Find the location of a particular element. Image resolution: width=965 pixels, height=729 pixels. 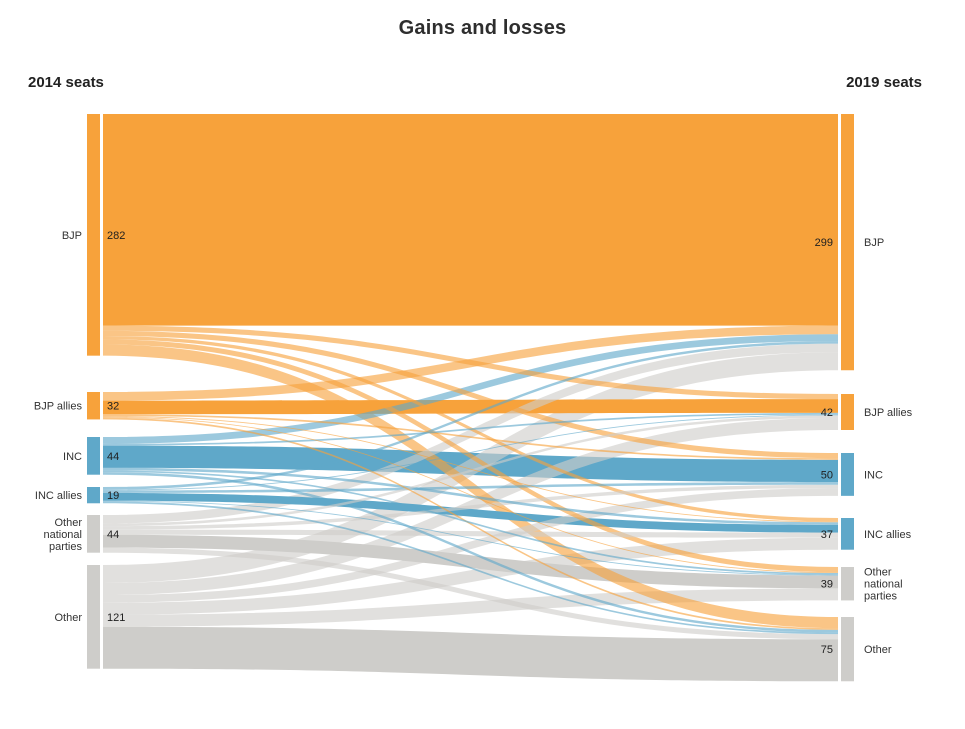

flow-other-national-to-inc is located at coordinates (470, 507).